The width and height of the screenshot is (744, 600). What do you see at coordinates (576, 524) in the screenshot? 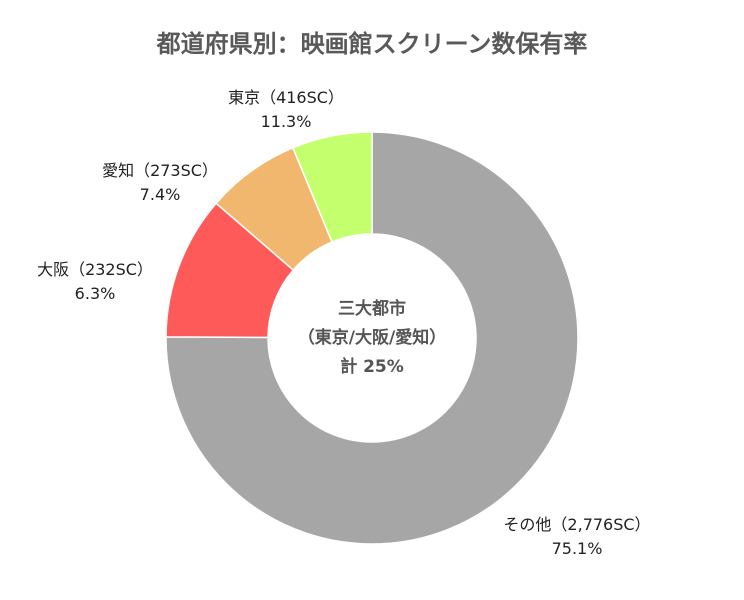
I see `slice-label-0: その他（2,776SC）` at bounding box center [576, 524].